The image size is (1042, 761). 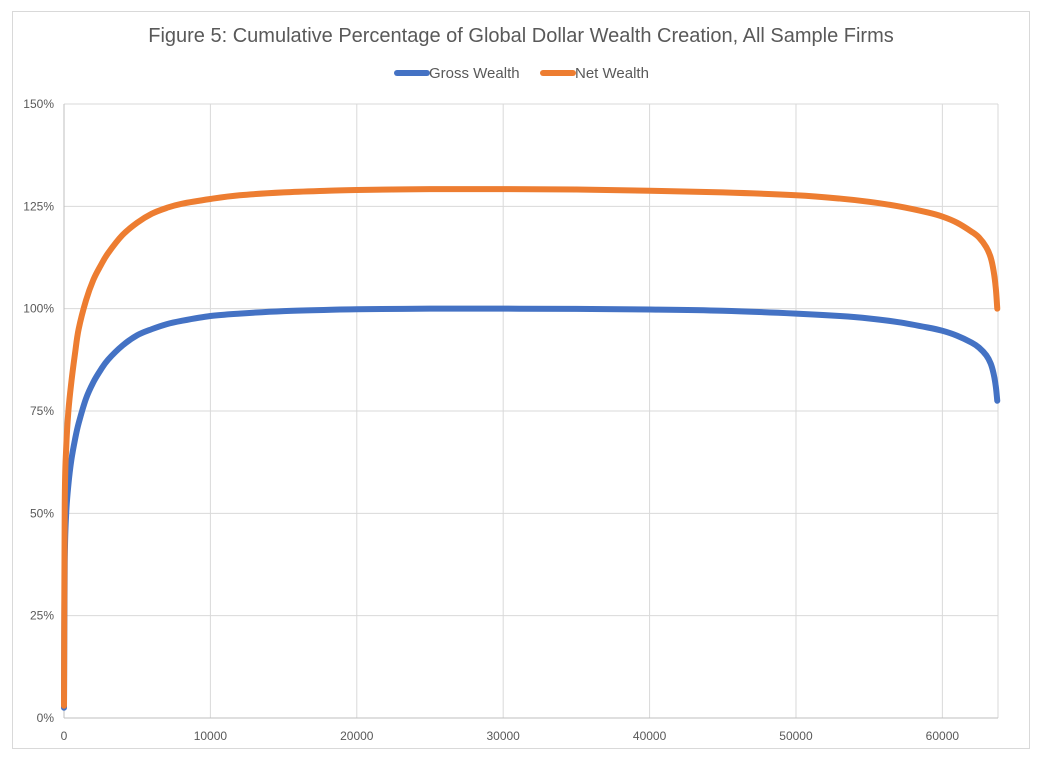 What do you see at coordinates (796, 736) in the screenshot?
I see `x-tick-label: 50000` at bounding box center [796, 736].